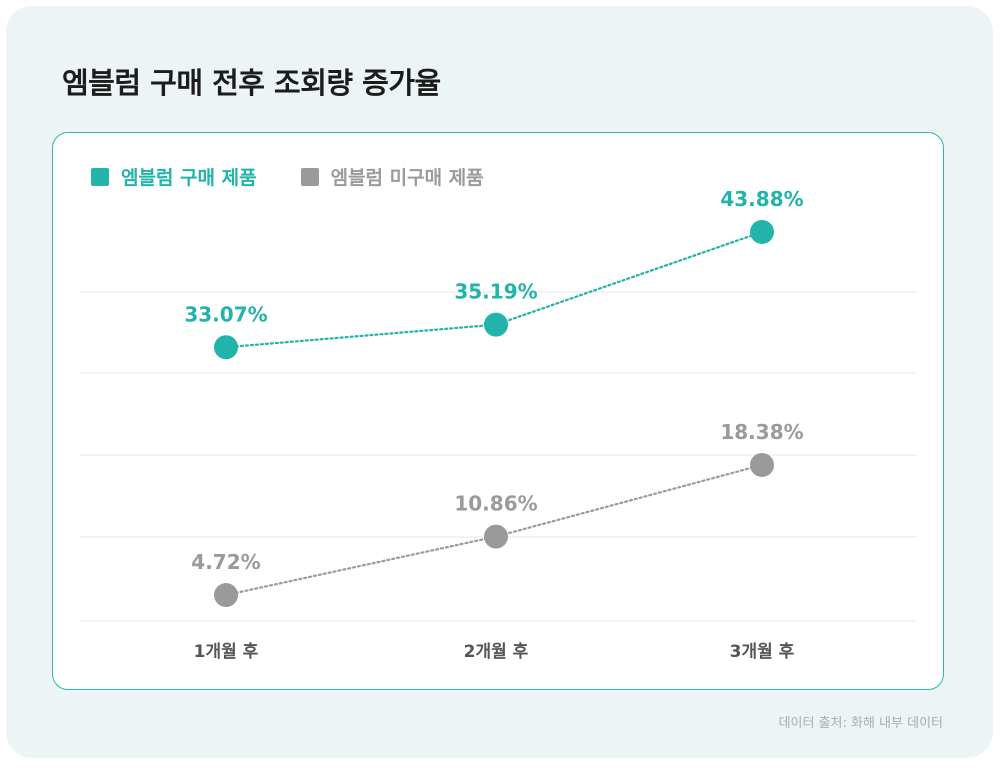  What do you see at coordinates (100, 176) in the screenshot?
I see `legend-swatch-purchased` at bounding box center [100, 176].